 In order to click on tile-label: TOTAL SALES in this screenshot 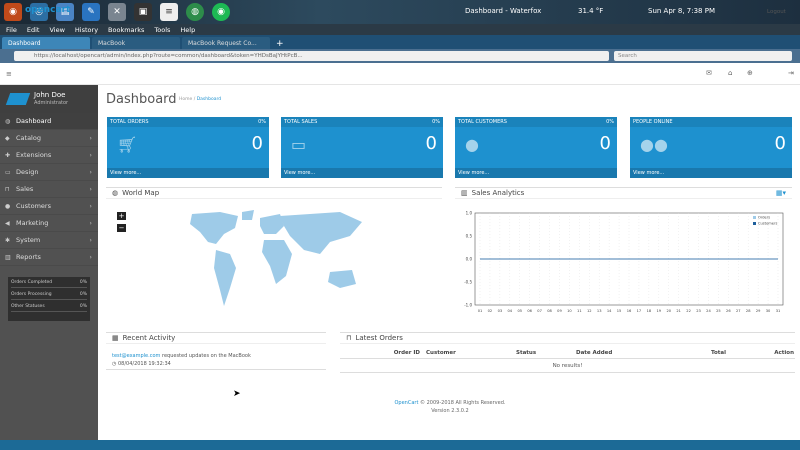, I will do `click(301, 122)`.